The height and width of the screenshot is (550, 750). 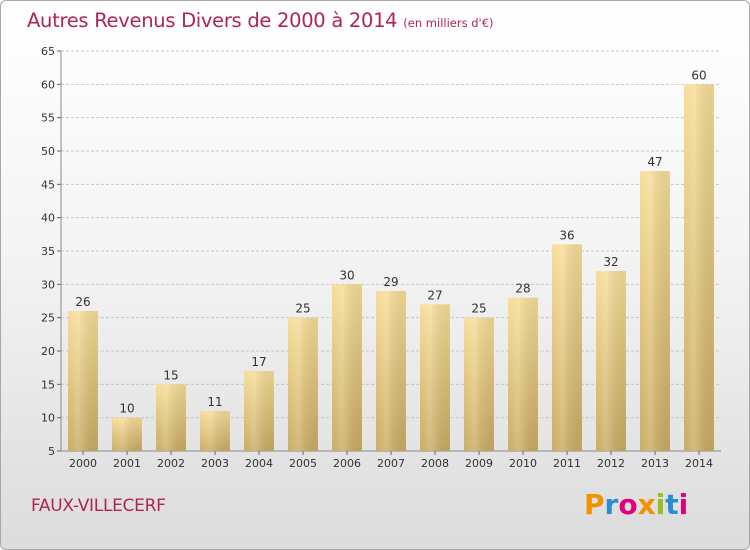 What do you see at coordinates (48, 51) in the screenshot?
I see `y-tick-label: 65` at bounding box center [48, 51].